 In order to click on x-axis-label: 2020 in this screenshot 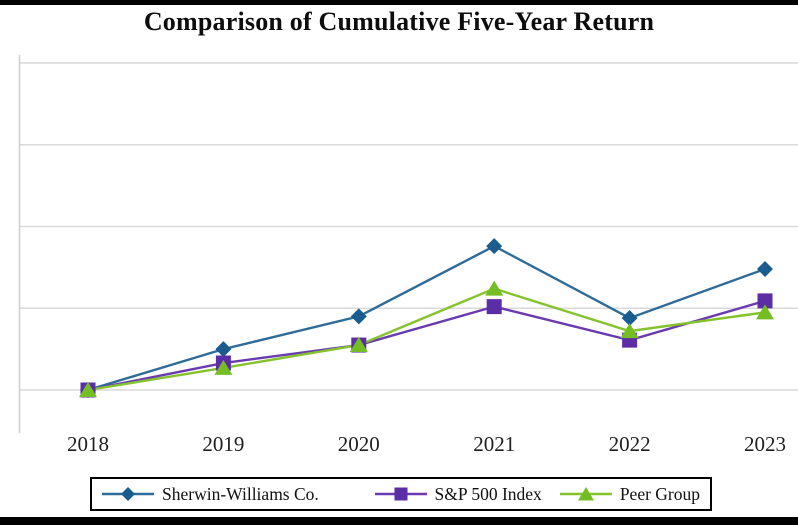, I will do `click(358, 444)`.